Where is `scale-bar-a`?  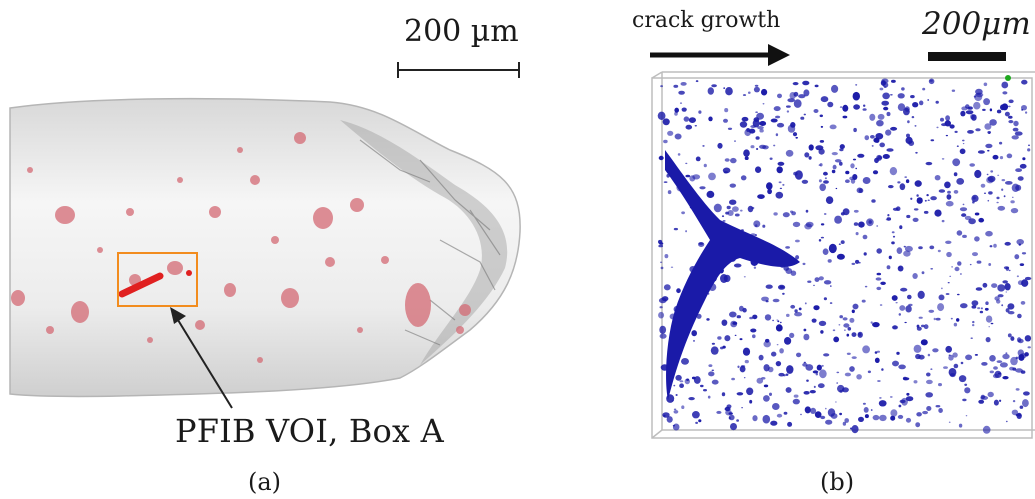
scale-bar-a is located at coordinates (458, 70).